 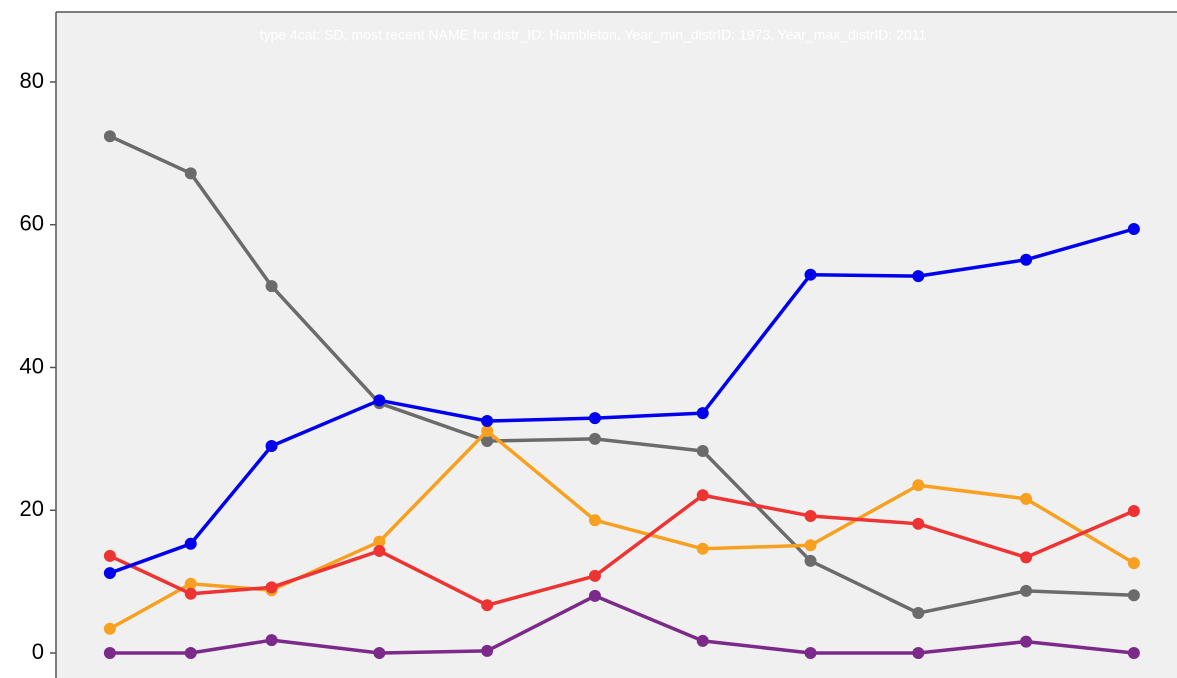 I want to click on y-tick-label: 40, so click(x=32, y=365).